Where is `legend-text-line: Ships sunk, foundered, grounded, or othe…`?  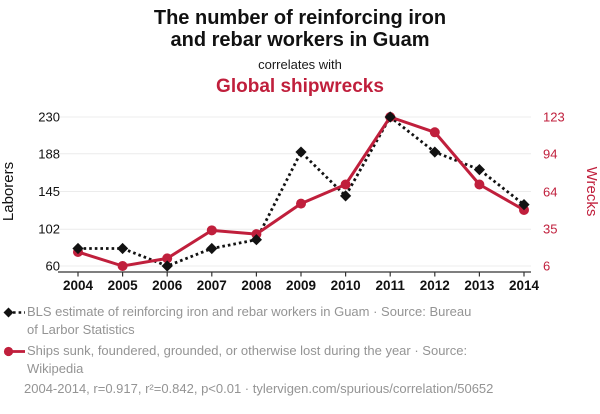 legend-text-line: Ships sunk, foundered, grounded, or othe… is located at coordinates (247, 350).